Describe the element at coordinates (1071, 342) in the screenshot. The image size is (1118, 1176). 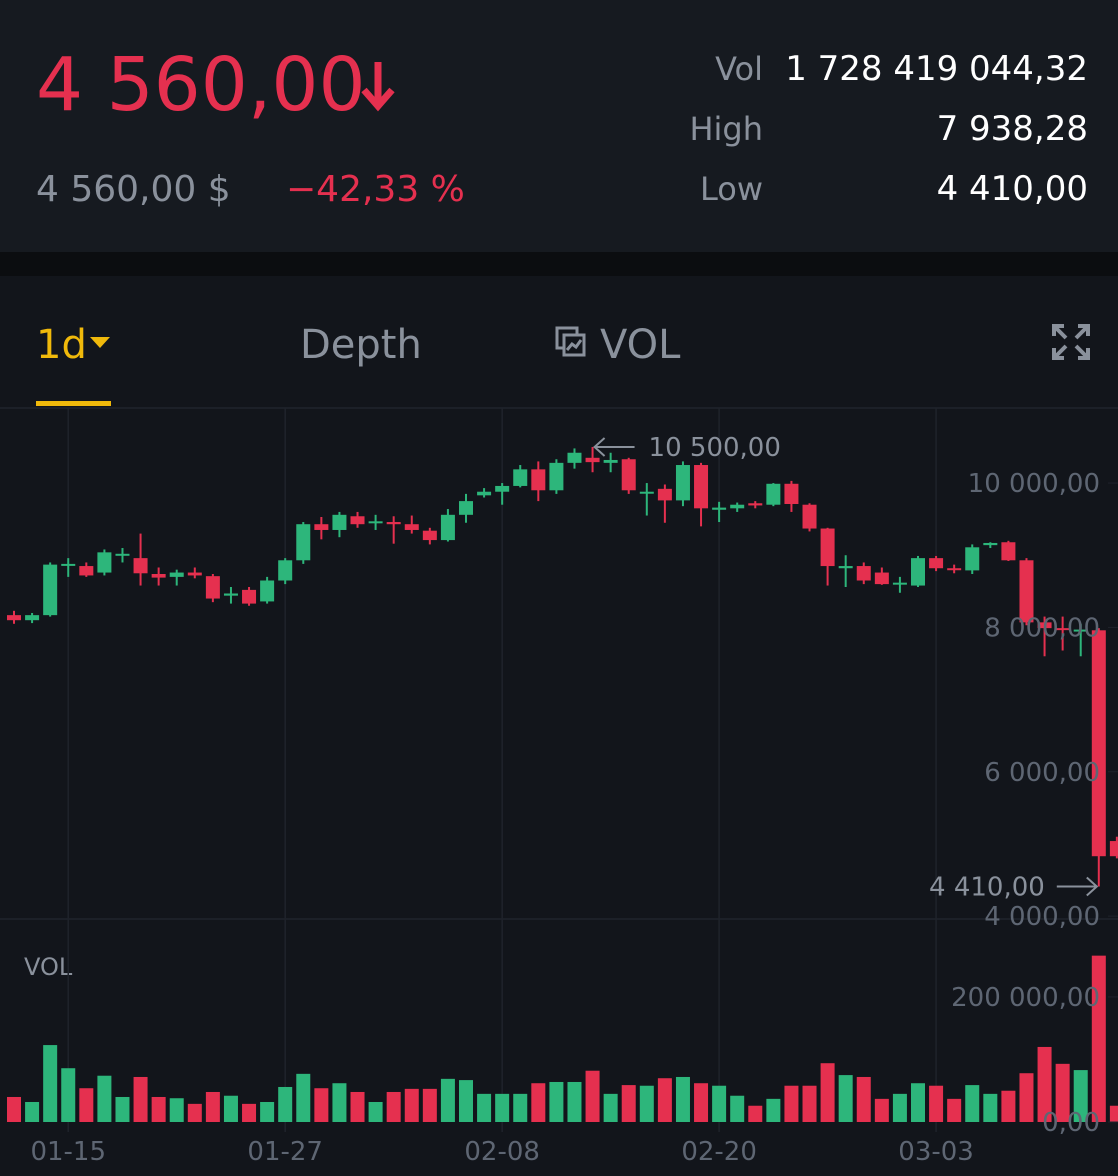
I see `fullscreen-icon` at that location.